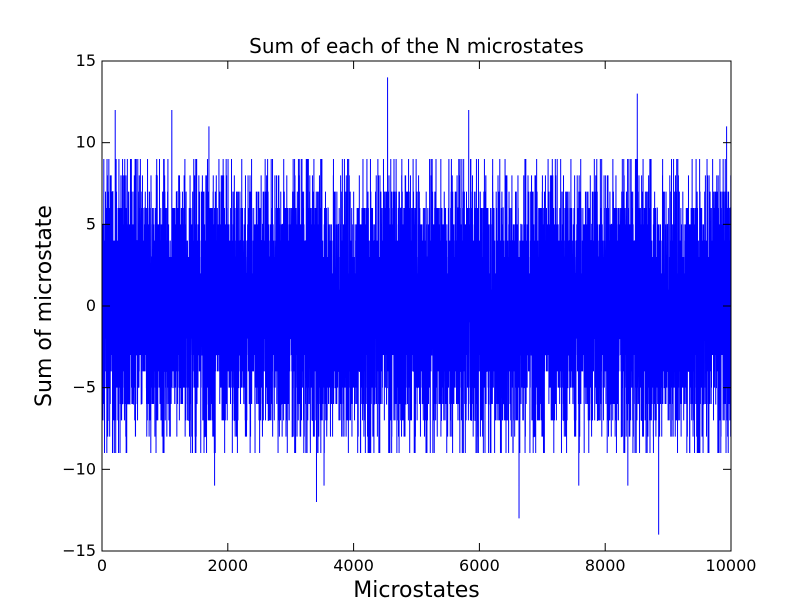  I want to click on y-tick-label: −15, so click(79, 550).